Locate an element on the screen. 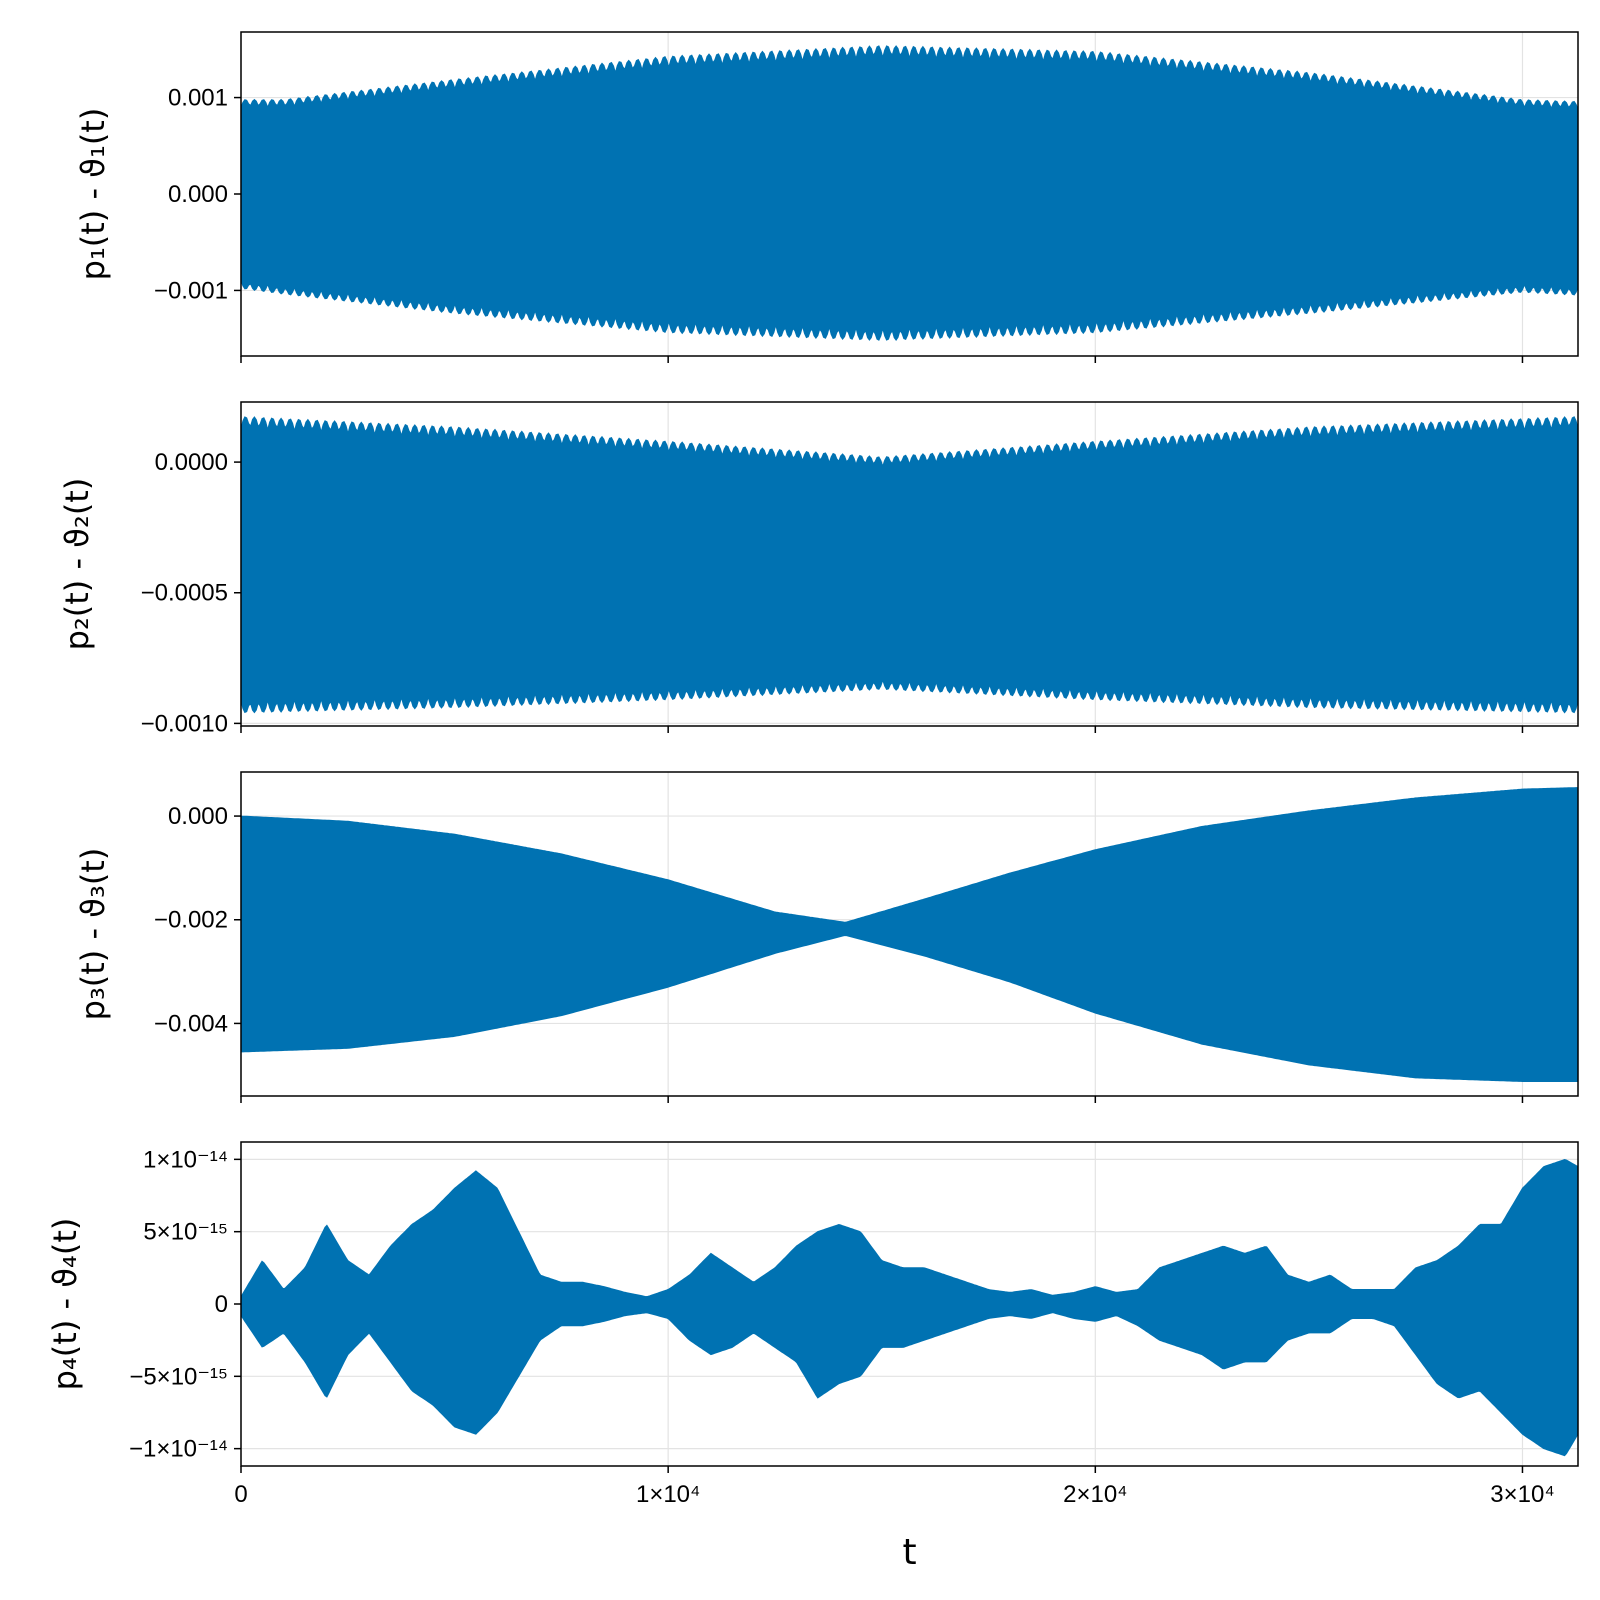 This screenshot has width=1600, height=1600. y-axis-label: p₄(t) - ϑ₄(t) is located at coordinates (65, 1304).